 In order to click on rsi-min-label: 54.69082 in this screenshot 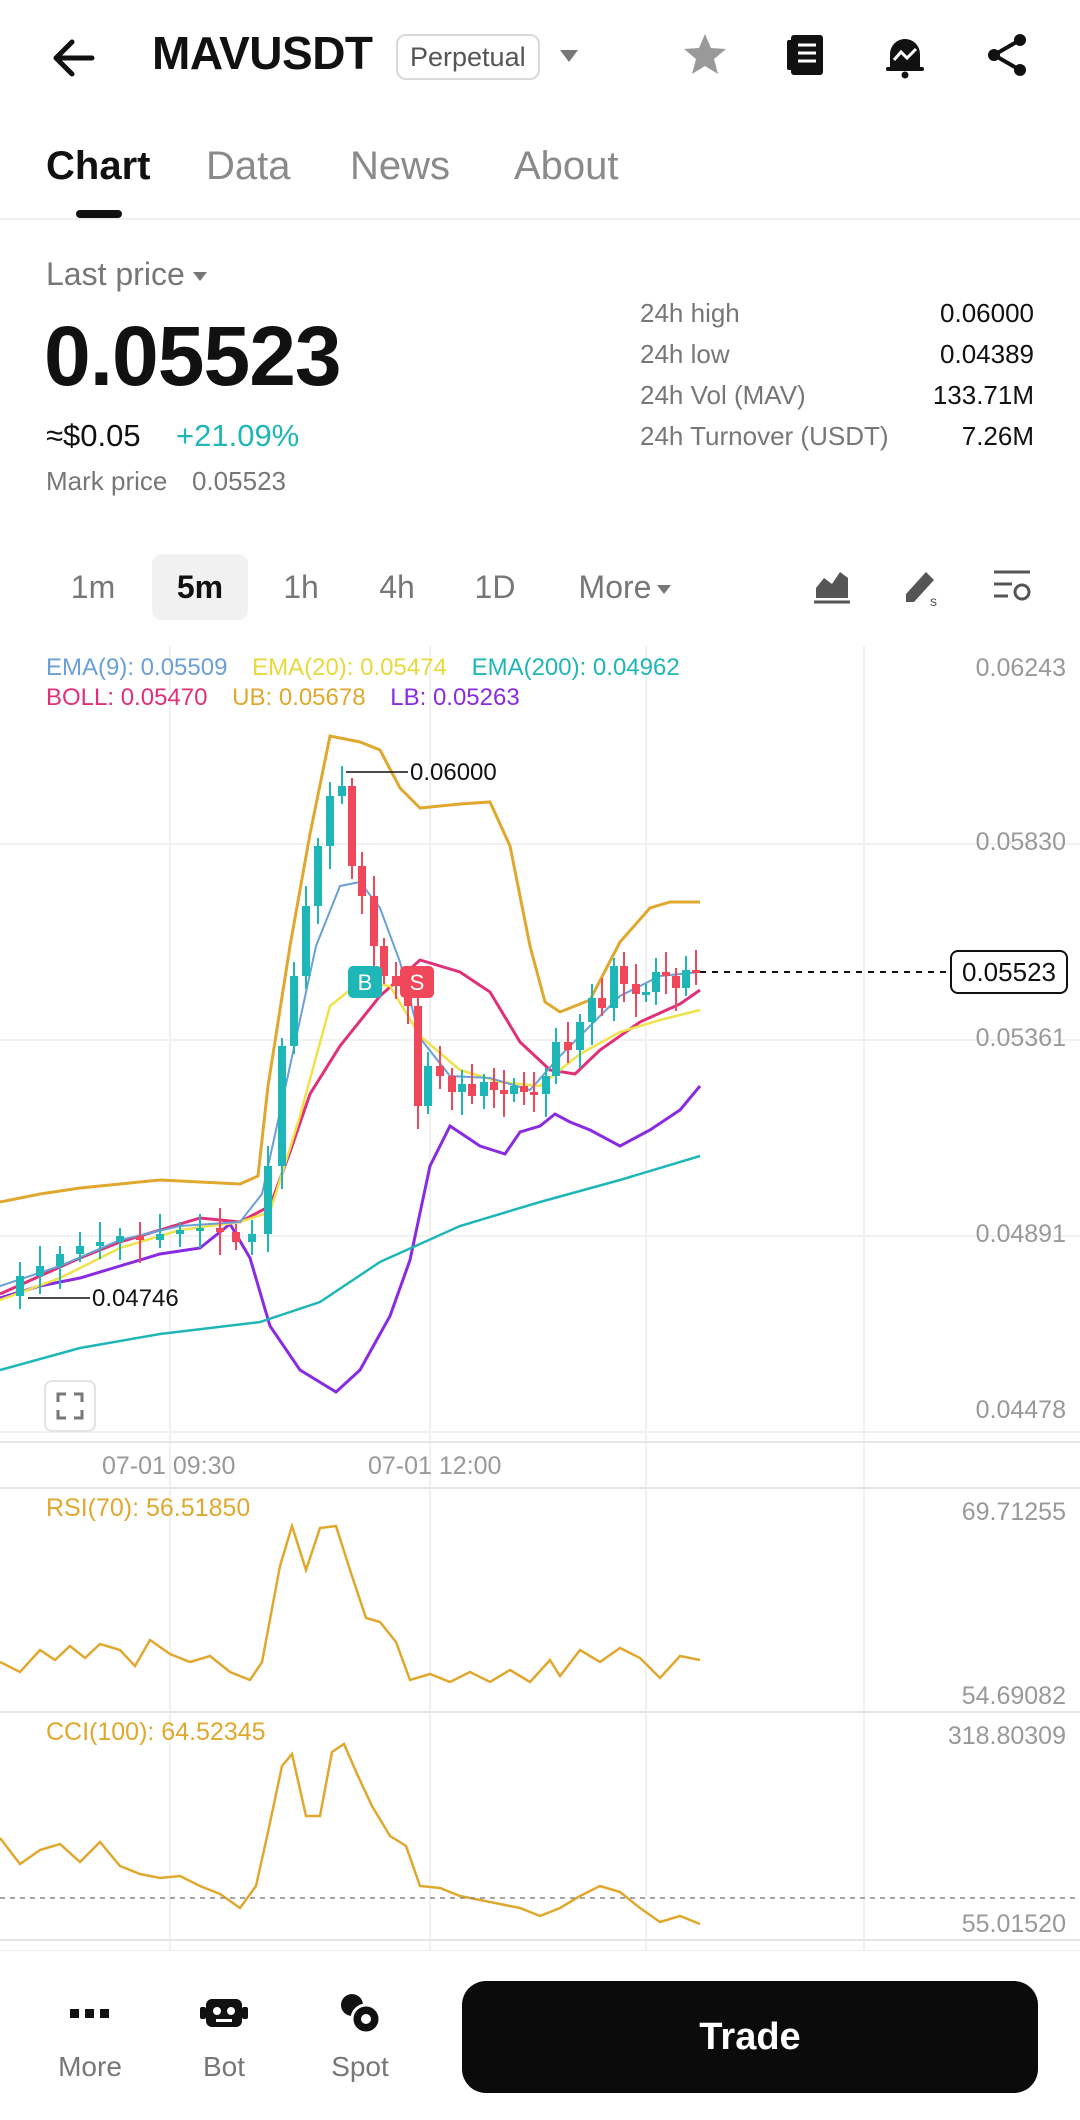, I will do `click(1013, 1696)`.